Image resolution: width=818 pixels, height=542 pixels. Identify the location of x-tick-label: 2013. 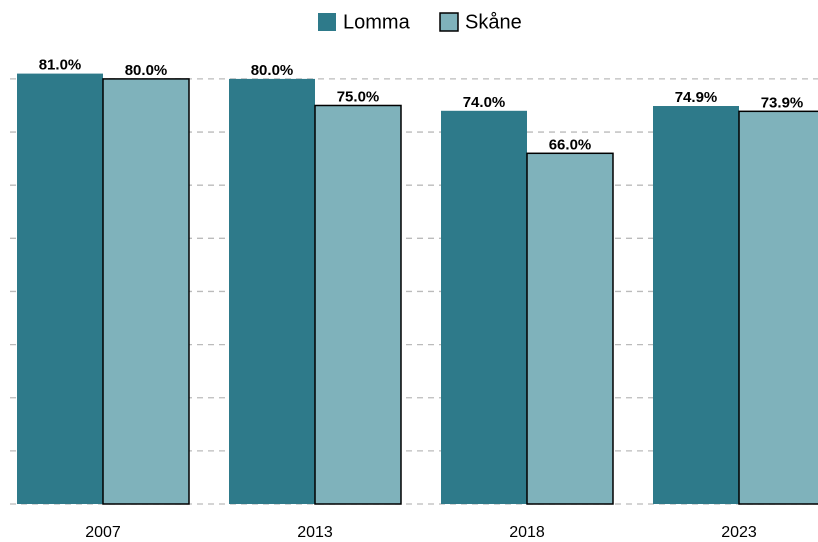
(315, 532).